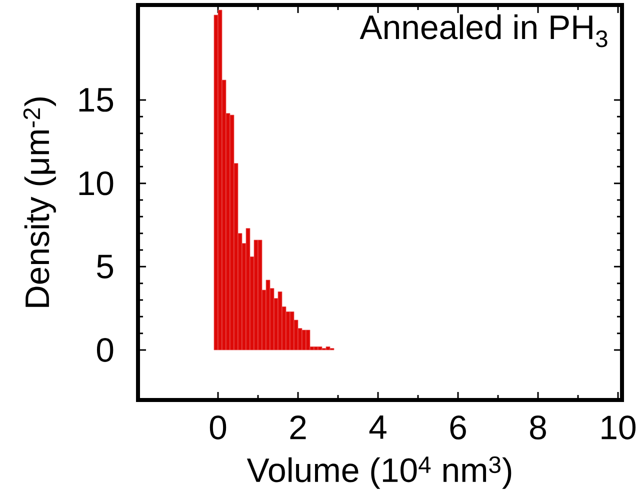  Describe the element at coordinates (218, 428) in the screenshot. I see `x-tick-label: 0` at that location.